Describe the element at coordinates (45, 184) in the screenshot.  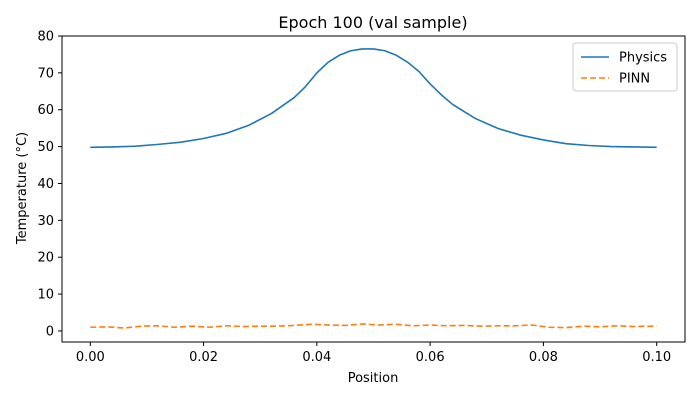
I see `y-tick-label: 40` at that location.